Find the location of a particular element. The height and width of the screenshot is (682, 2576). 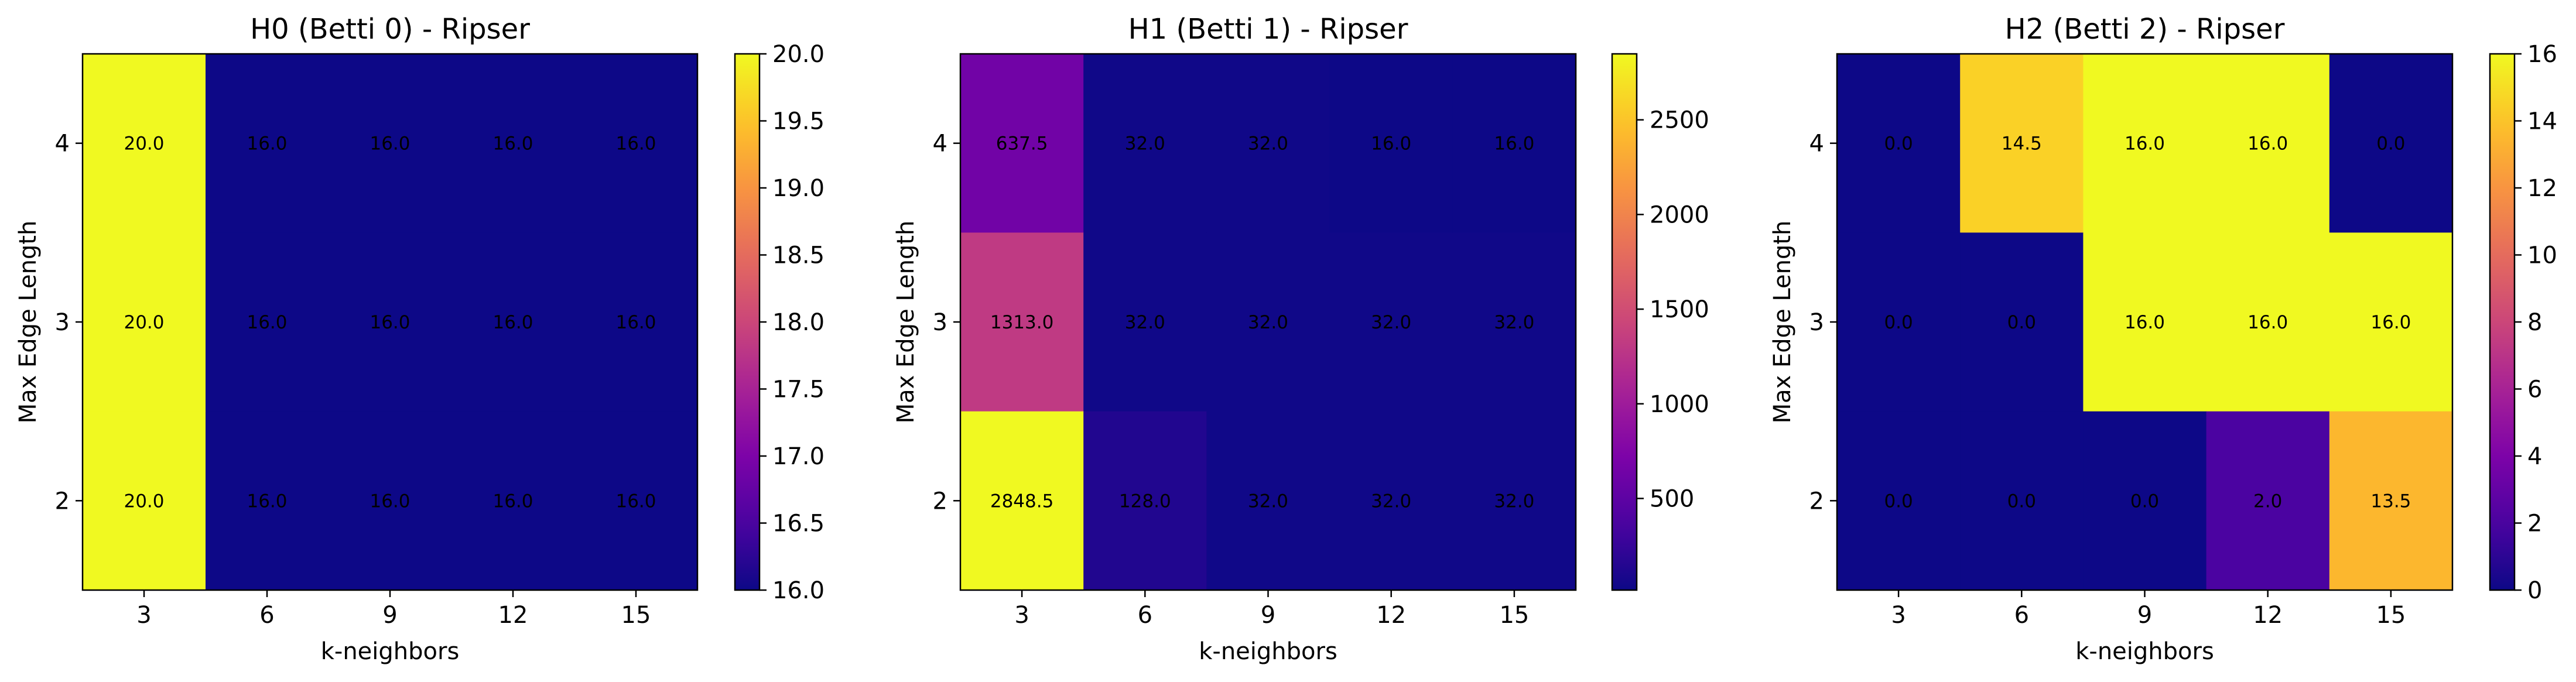

cell-value-label: 14.5 is located at coordinates (2022, 144).